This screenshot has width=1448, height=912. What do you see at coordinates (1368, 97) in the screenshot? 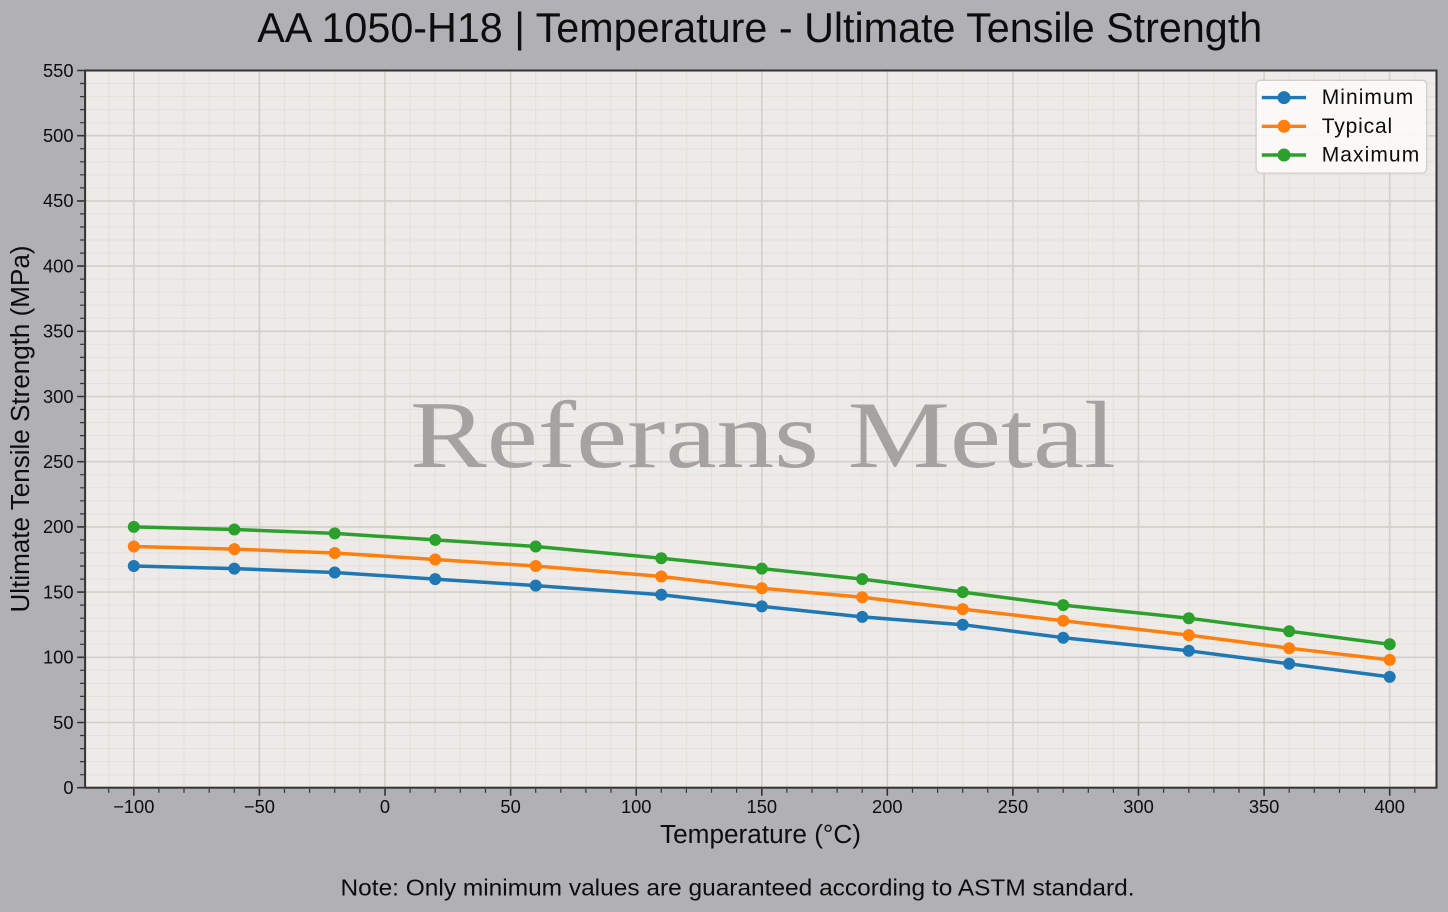
I see `svg-text: Minimum` at bounding box center [1368, 97].